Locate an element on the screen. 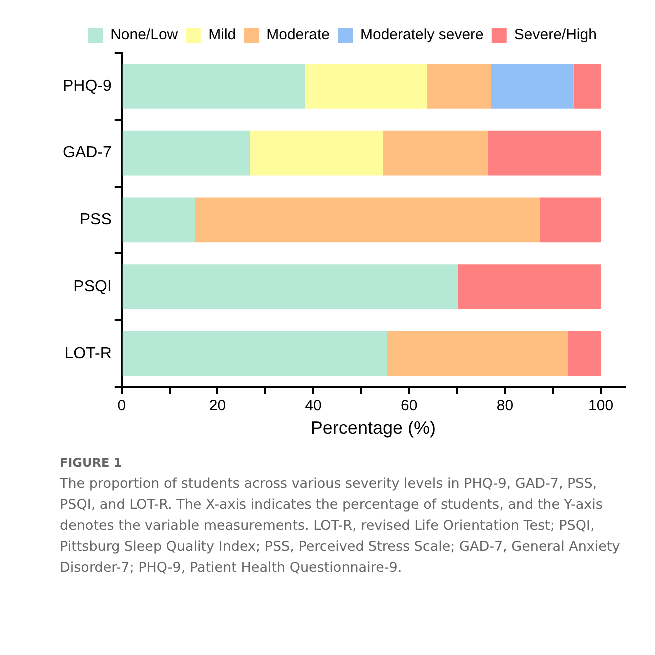 The image size is (655, 655). legend-label: Moderately severe is located at coordinates (422, 35).